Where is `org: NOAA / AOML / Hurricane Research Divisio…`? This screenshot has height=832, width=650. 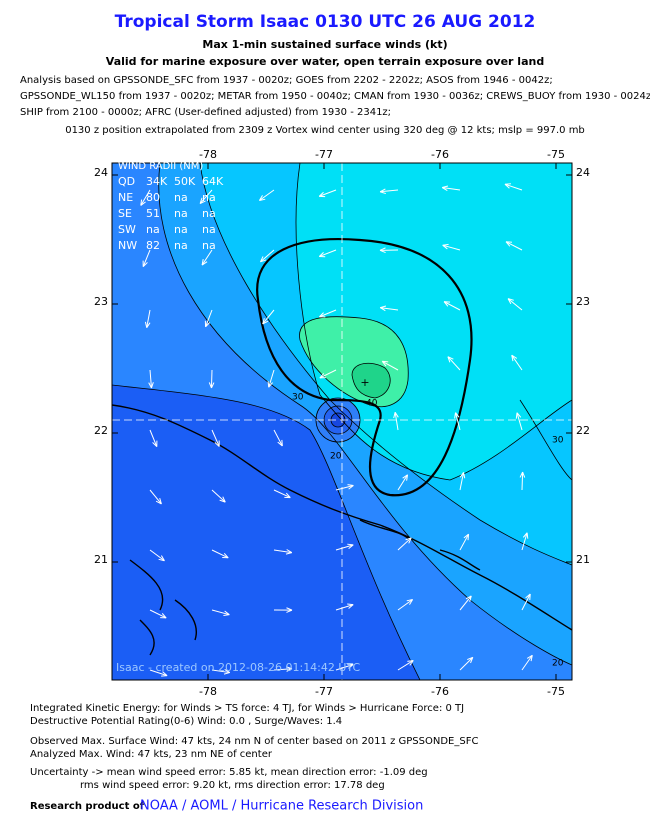
org: NOAA / AOML / Hurricane Research Divisio… is located at coordinates (281, 806).